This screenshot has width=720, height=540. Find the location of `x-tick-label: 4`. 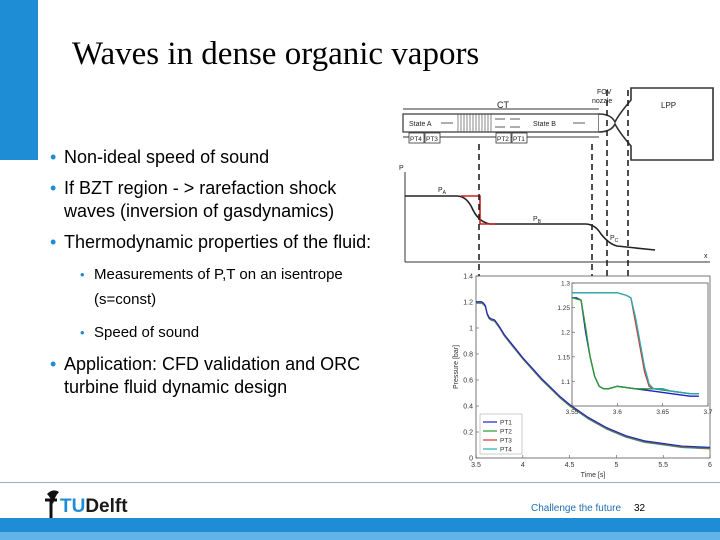

x-tick-label: 4 is located at coordinates (523, 465).